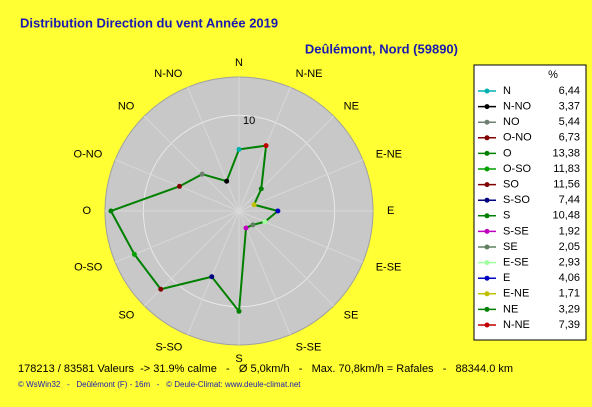 The width and height of the screenshot is (592, 407). Describe the element at coordinates (309, 74) in the screenshot. I see `direction-label: N-NE` at that location.